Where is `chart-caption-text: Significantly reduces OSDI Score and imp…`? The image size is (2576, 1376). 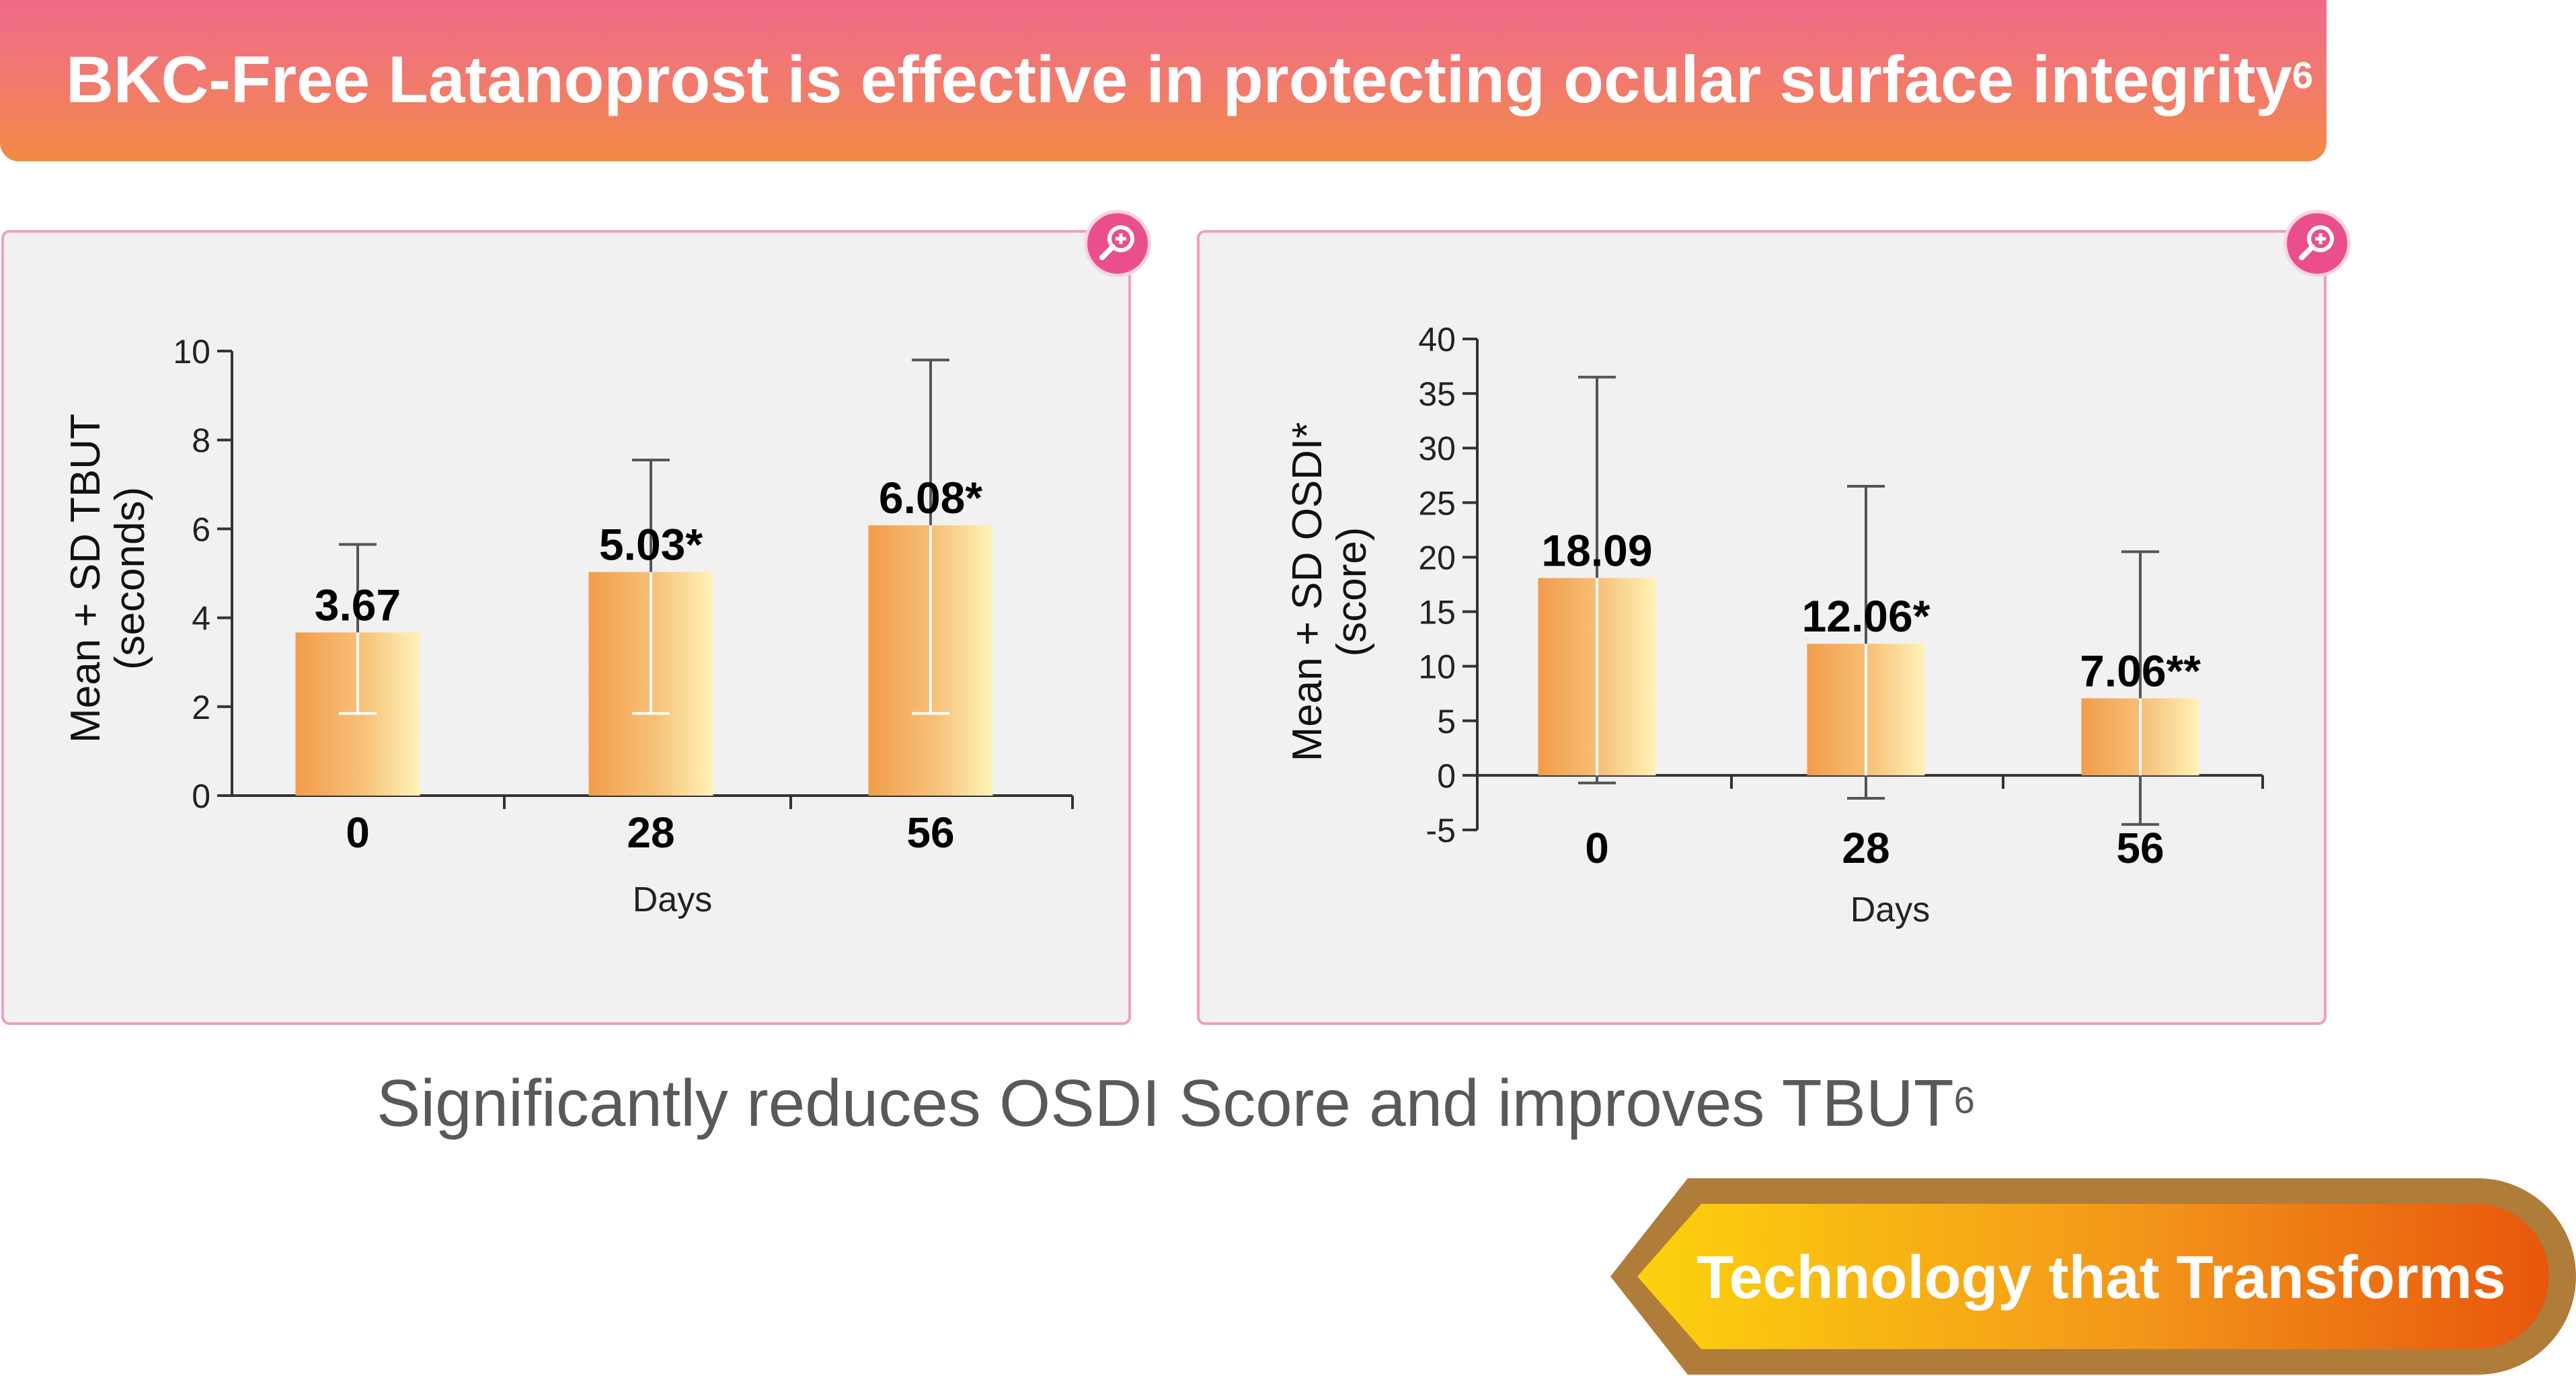
chart-caption-text: Significantly reduces OSDI Score and imp… is located at coordinates (1166, 1103).